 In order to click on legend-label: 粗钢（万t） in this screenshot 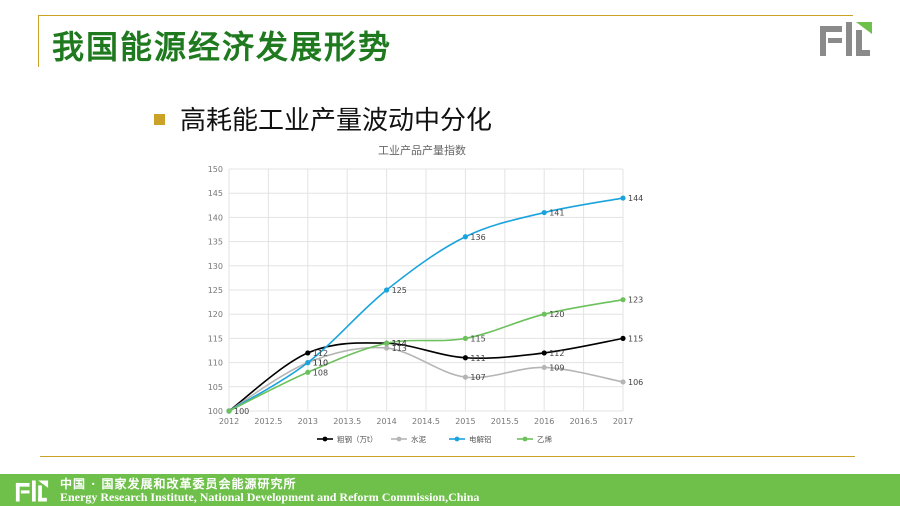, I will do `click(357, 439)`.